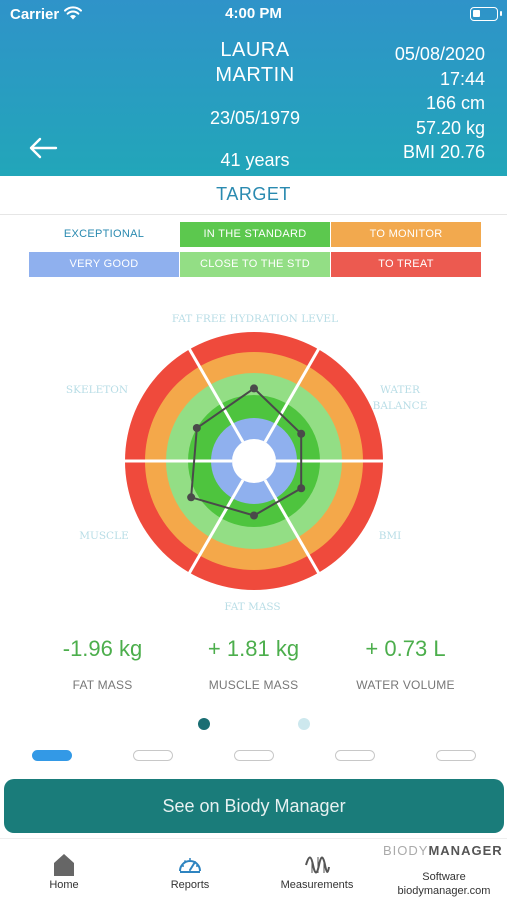  Describe the element at coordinates (43, 148) in the screenshot. I see `back-arrow-icon` at that location.